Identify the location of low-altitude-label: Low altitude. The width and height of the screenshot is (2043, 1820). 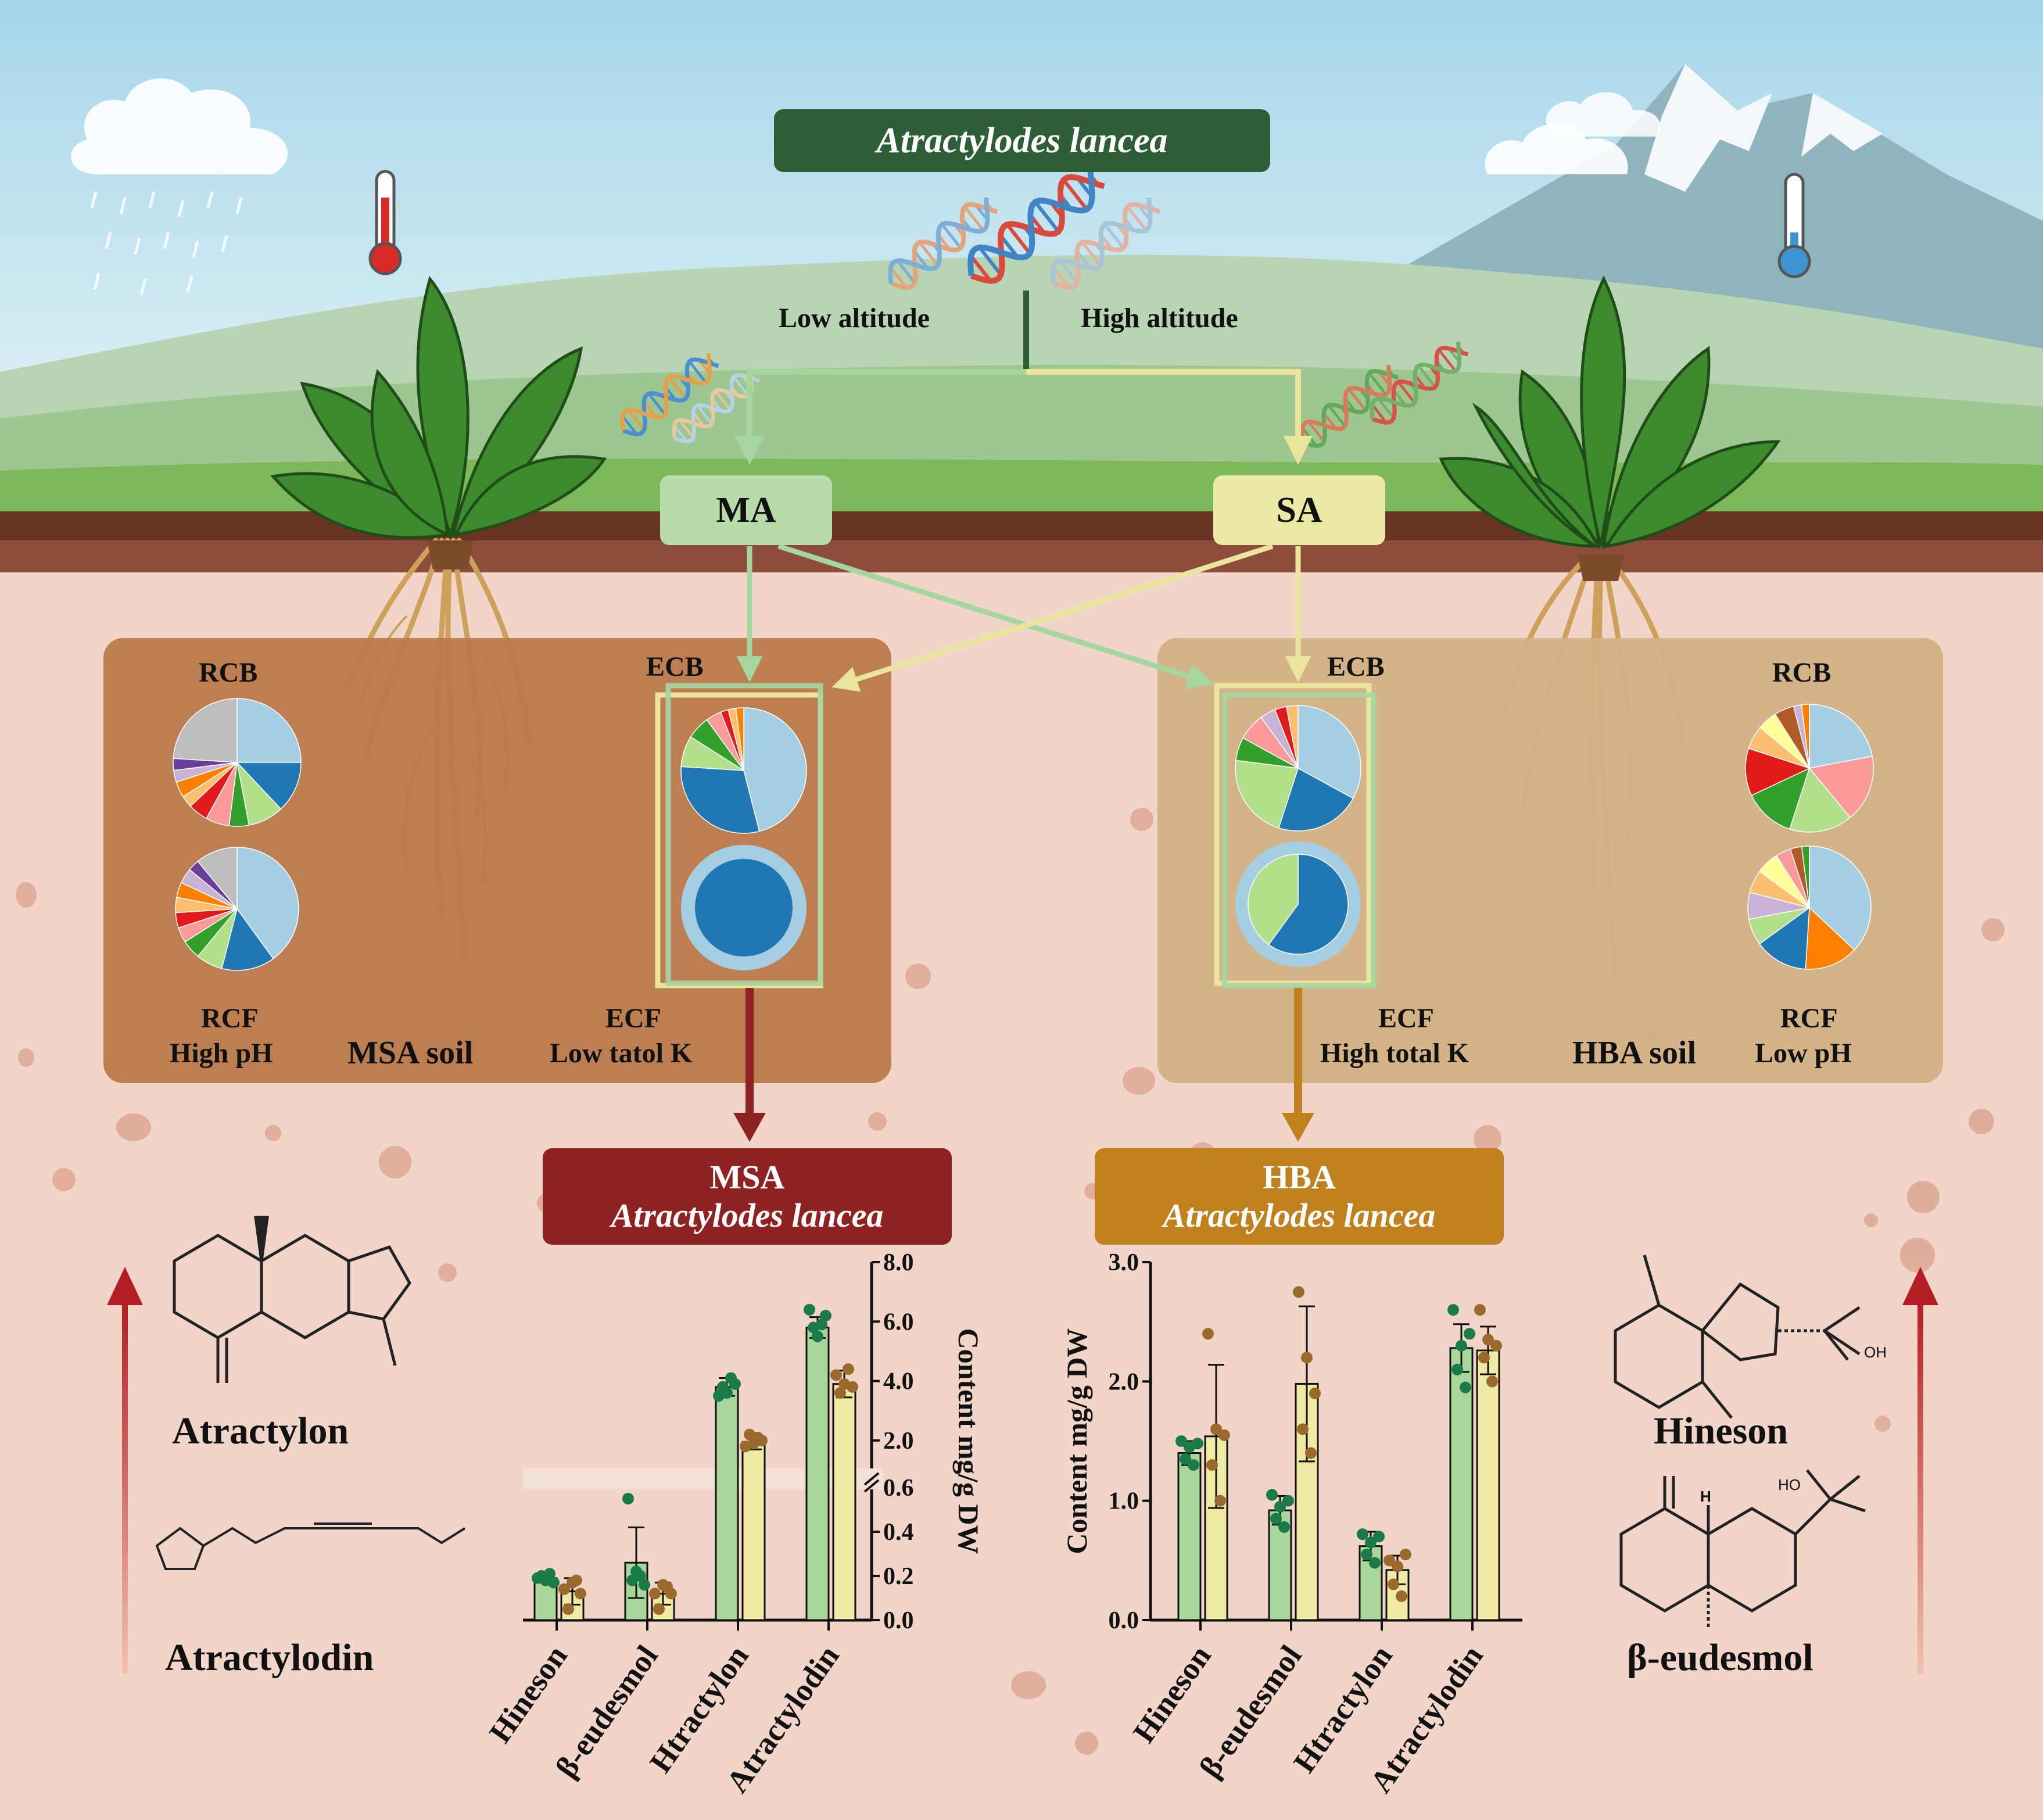
(855, 318).